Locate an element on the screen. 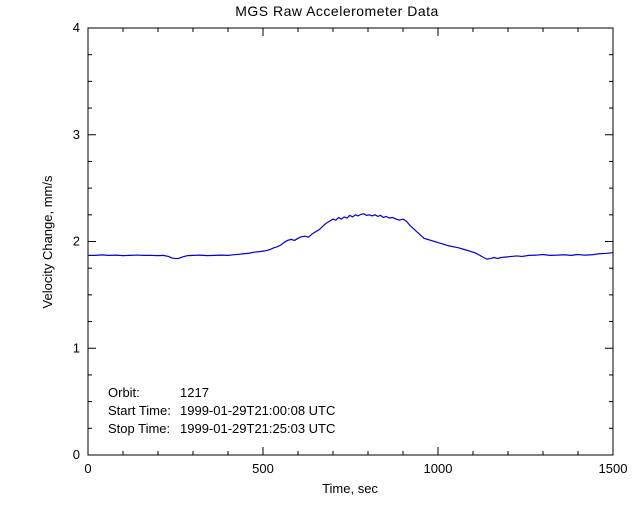 The width and height of the screenshot is (640, 512). x-axis-label: Time, sec is located at coordinates (350, 488).